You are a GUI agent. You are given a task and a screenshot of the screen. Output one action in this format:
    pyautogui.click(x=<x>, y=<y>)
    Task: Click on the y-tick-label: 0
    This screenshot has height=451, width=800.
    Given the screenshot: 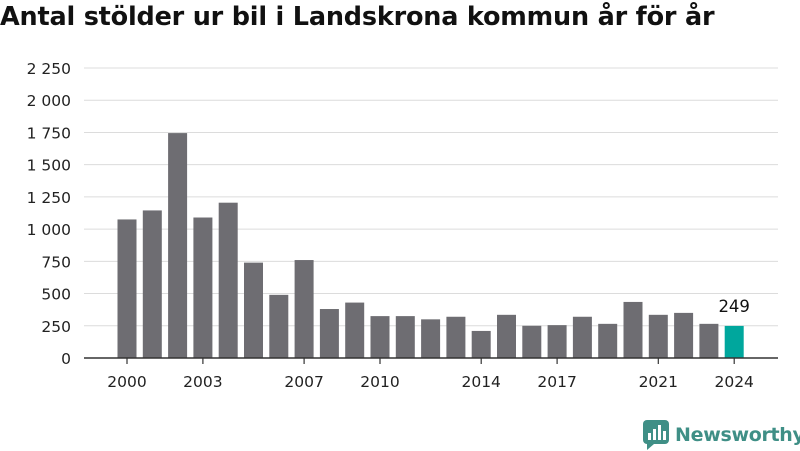 What is the action you would take?
    pyautogui.click(x=66, y=359)
    